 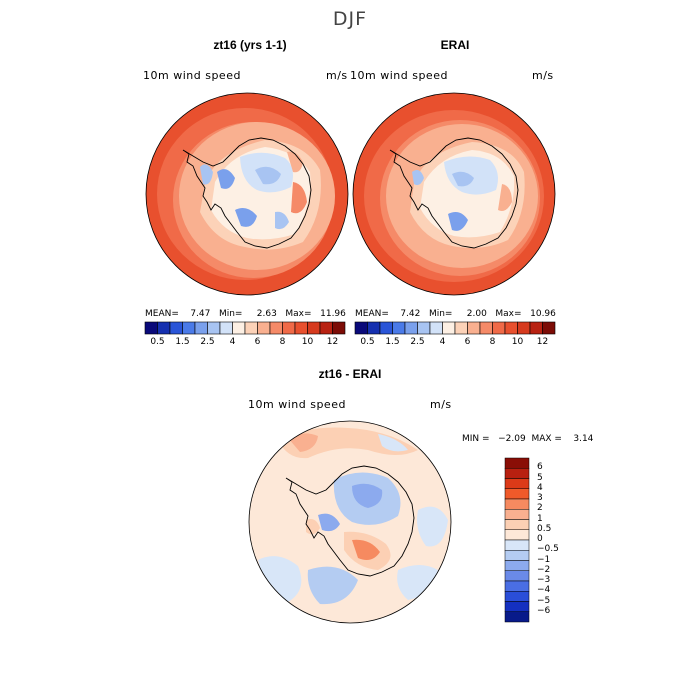 I want to click on colorbar-diff-label: 0.5, so click(x=544, y=528).